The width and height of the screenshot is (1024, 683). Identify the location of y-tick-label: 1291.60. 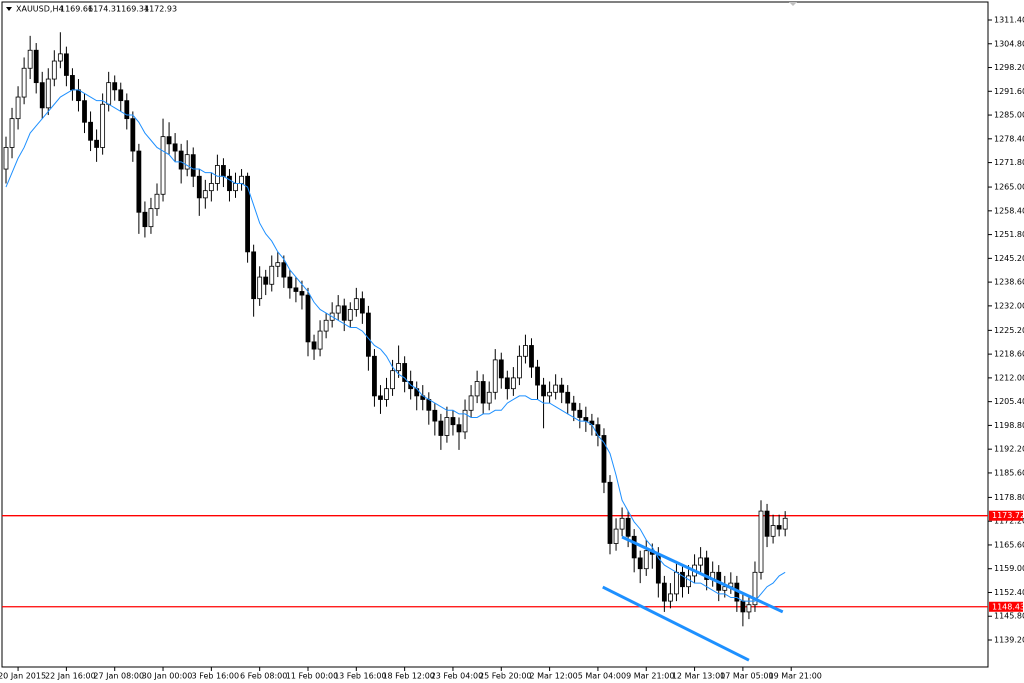
(1009, 91).